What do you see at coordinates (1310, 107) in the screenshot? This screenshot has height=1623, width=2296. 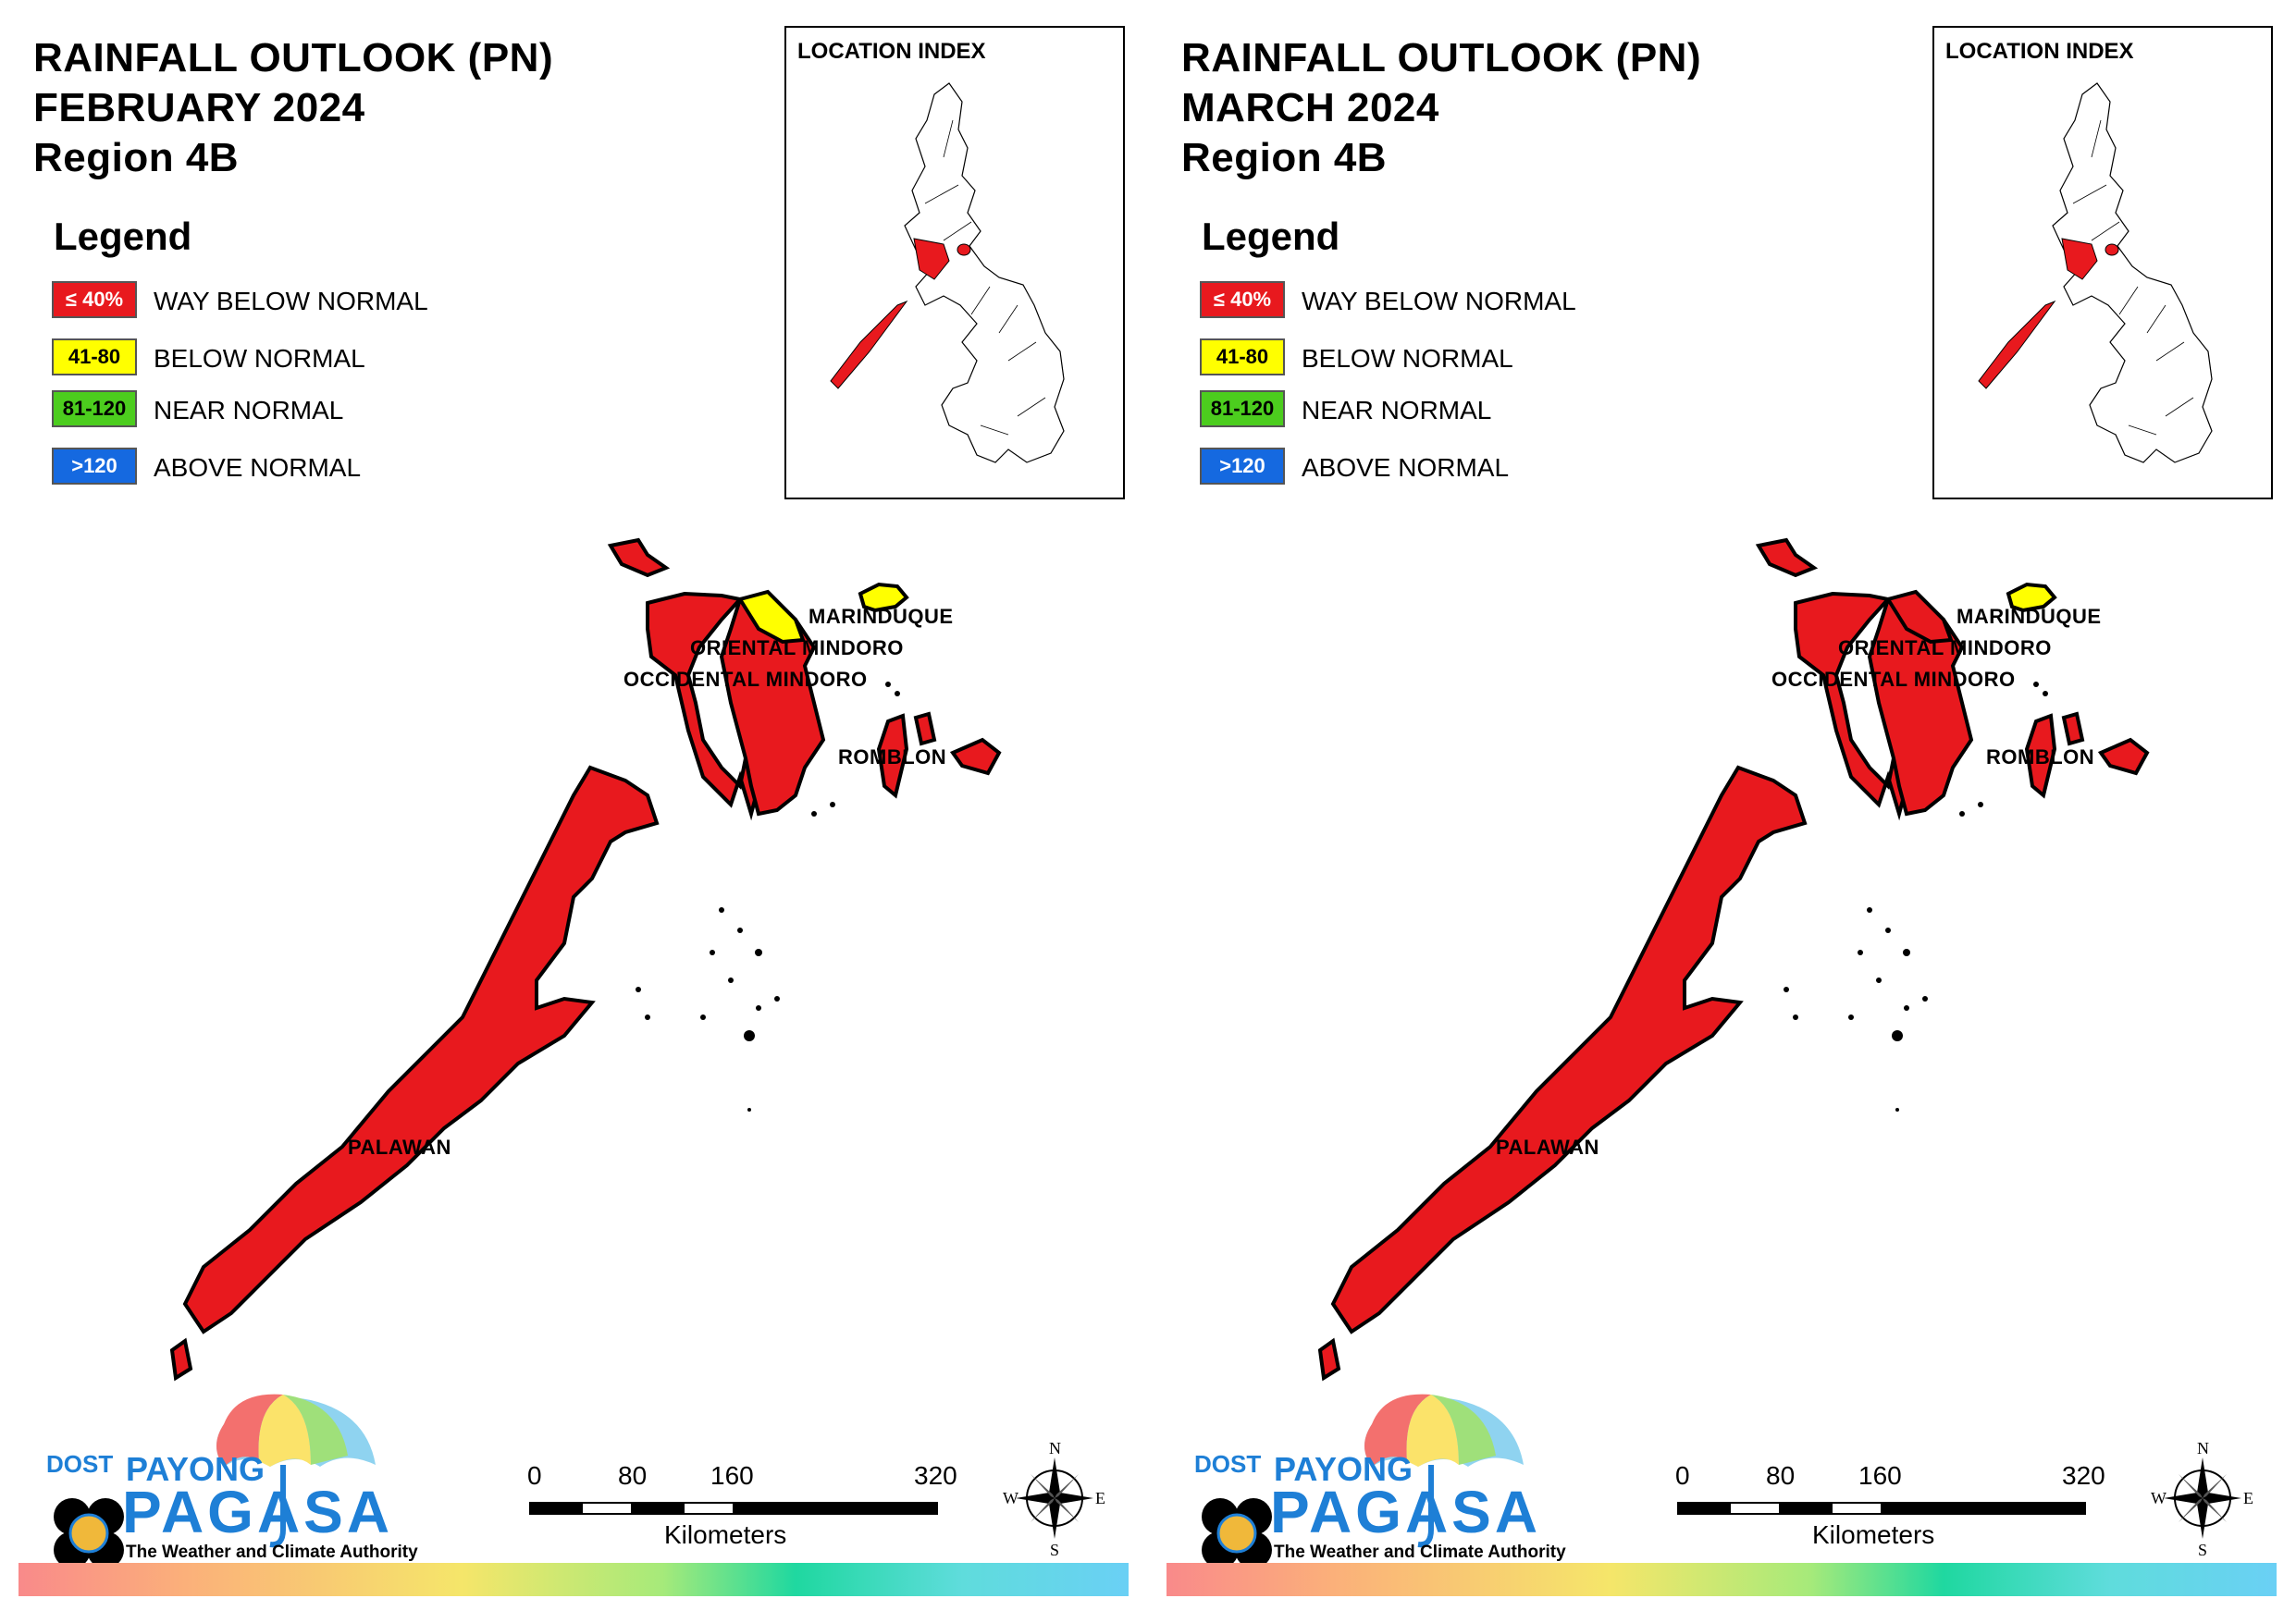 I see `title-month: MARCH 2024` at bounding box center [1310, 107].